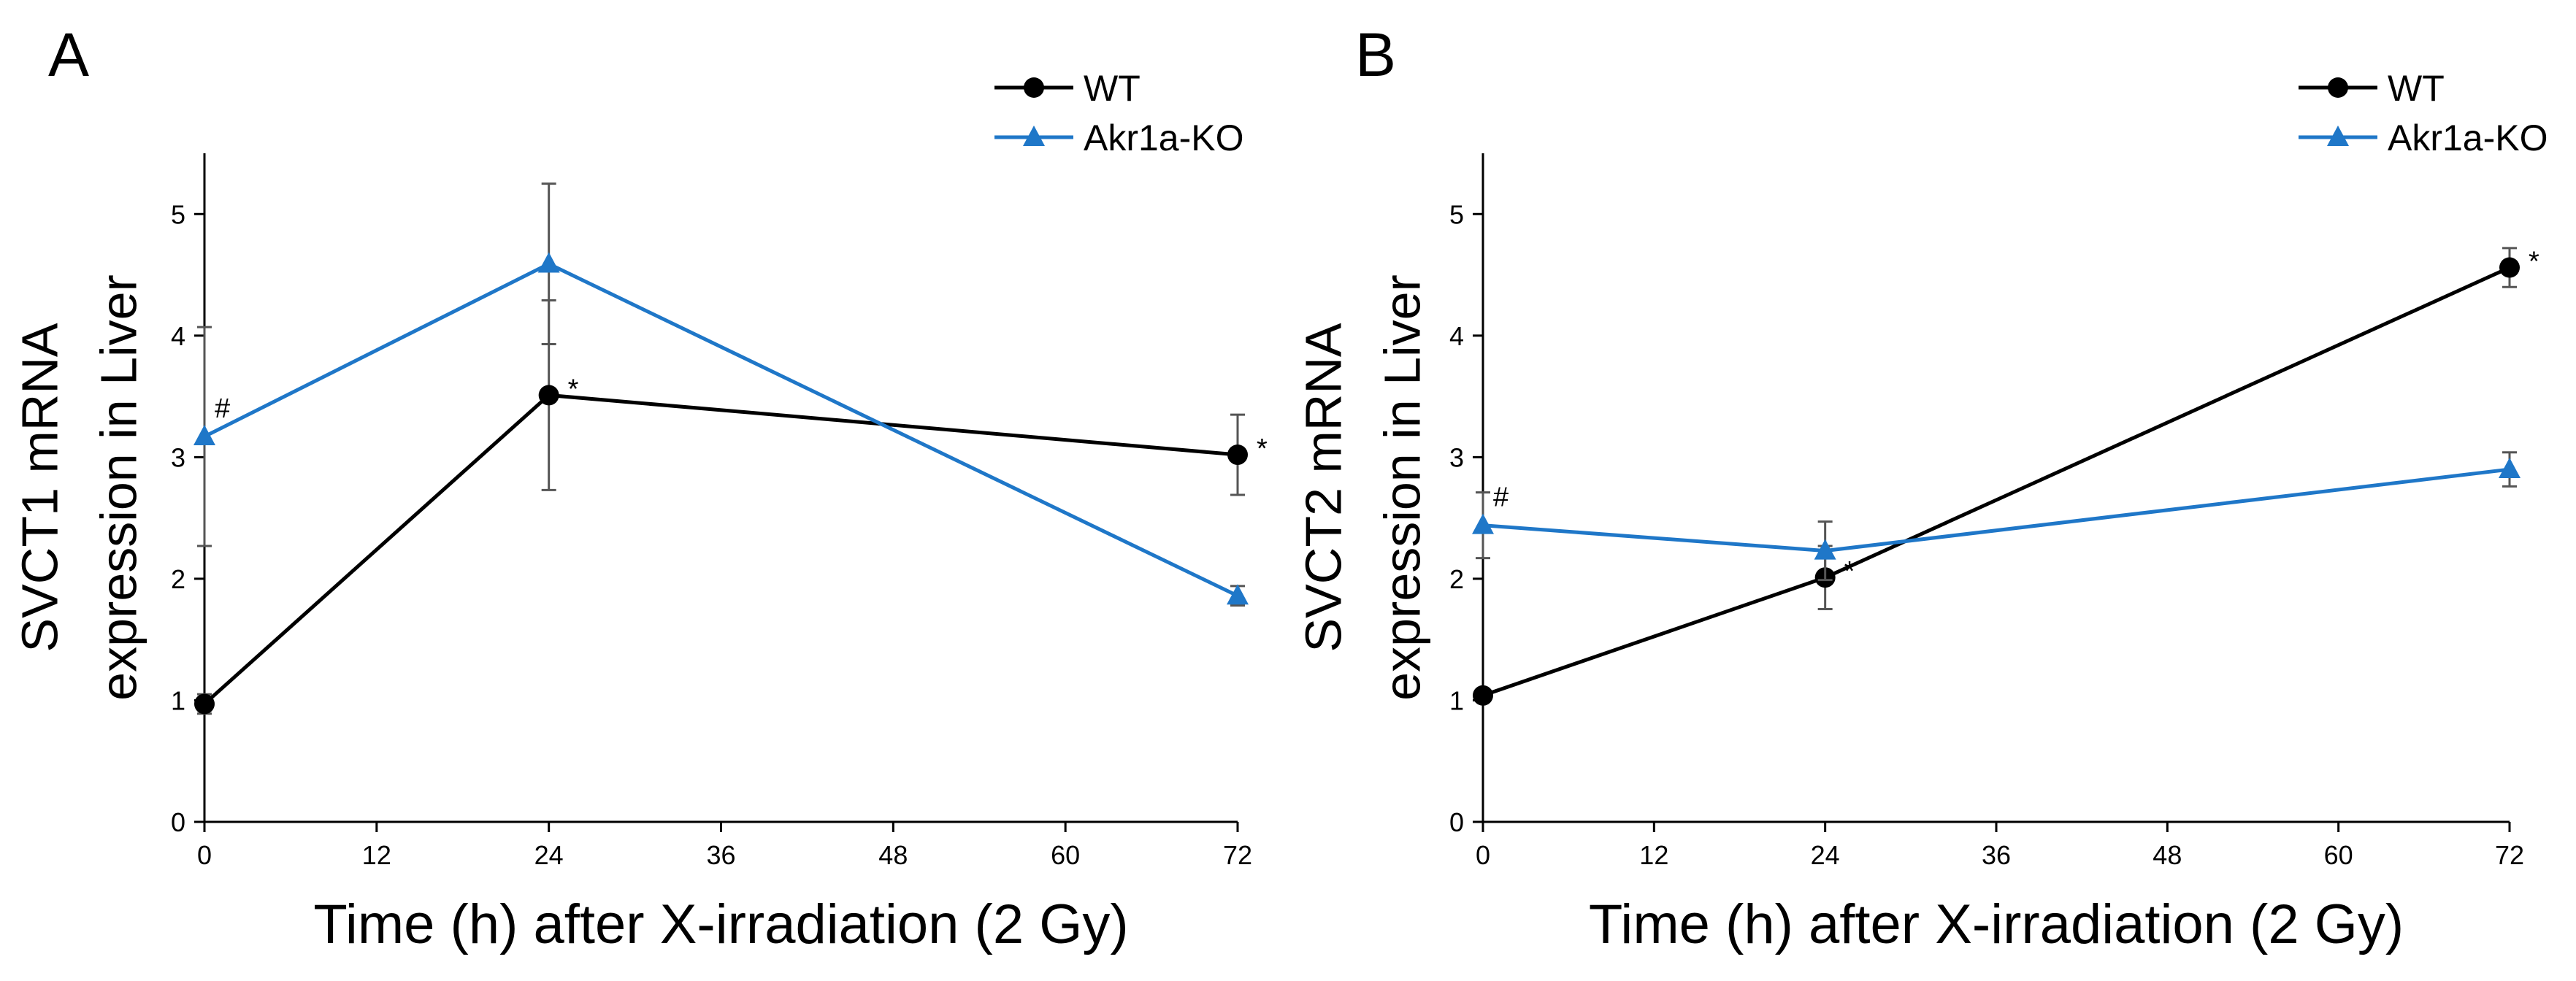  I want to click on y-axis-title-line1: SVCT1 mRNA, so click(39, 487).